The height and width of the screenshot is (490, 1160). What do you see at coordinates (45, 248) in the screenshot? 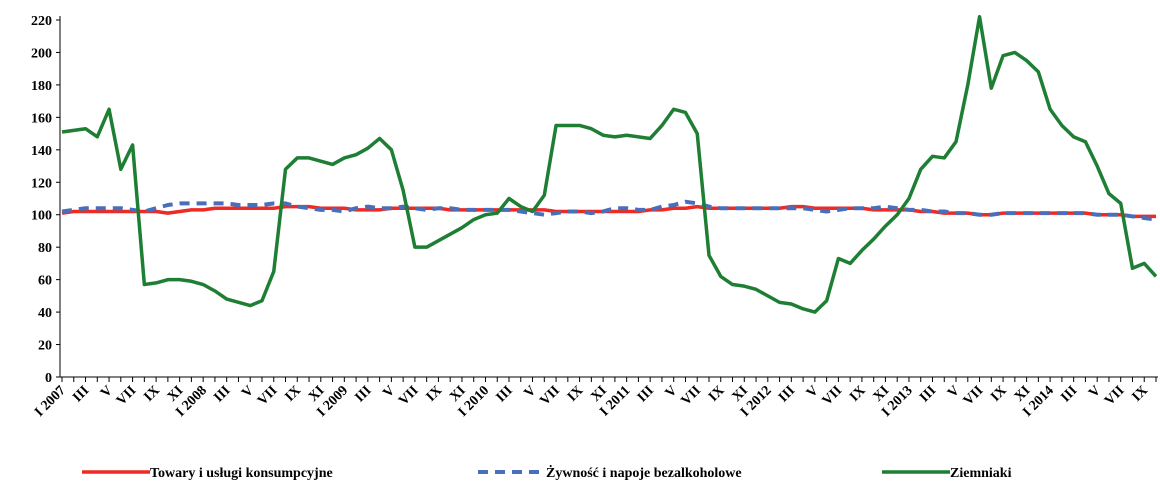
I see `y-tick-label: 80` at bounding box center [45, 248].